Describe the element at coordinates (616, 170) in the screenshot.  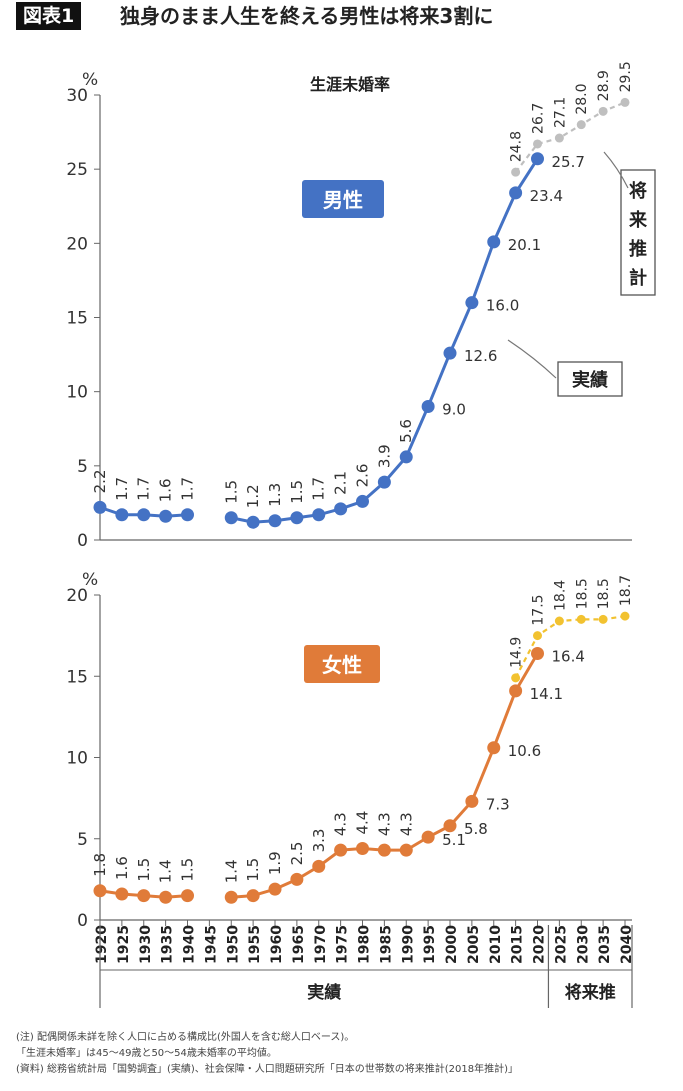
I see `annotation-projection-arrow` at that location.